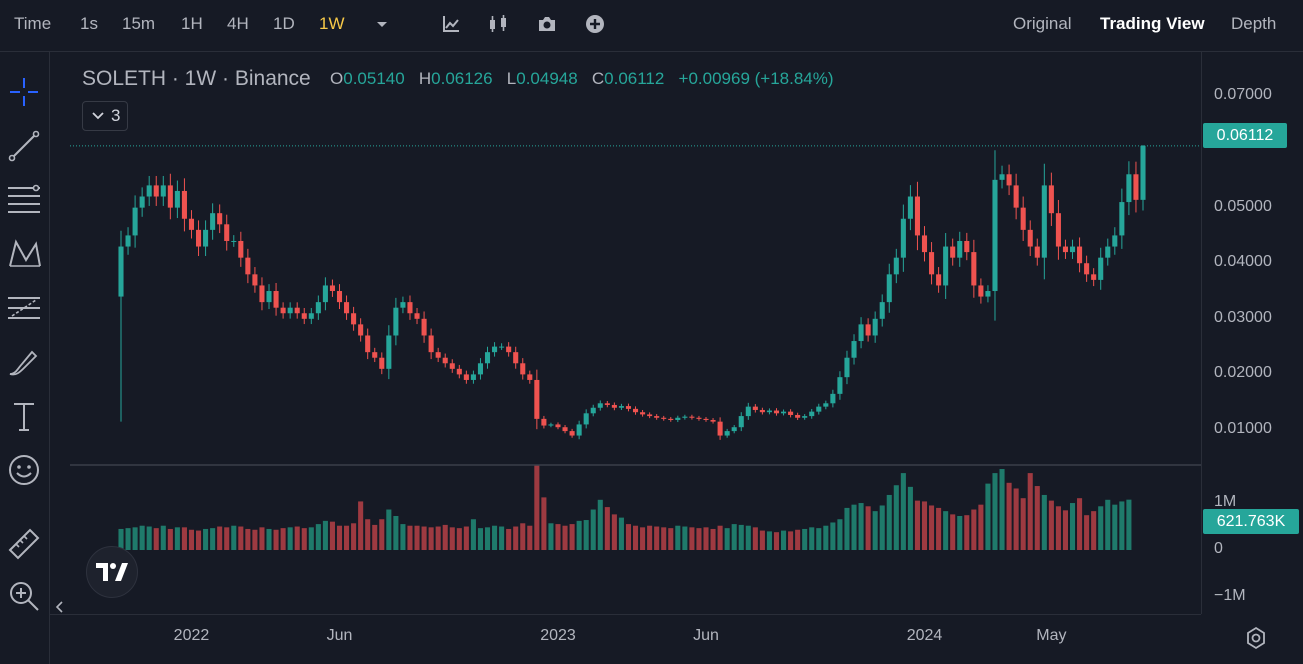 Image resolution: width=1303 pixels, height=664 pixels. What do you see at coordinates (139, 23) in the screenshot?
I see `interval-15m: 15m` at bounding box center [139, 23].